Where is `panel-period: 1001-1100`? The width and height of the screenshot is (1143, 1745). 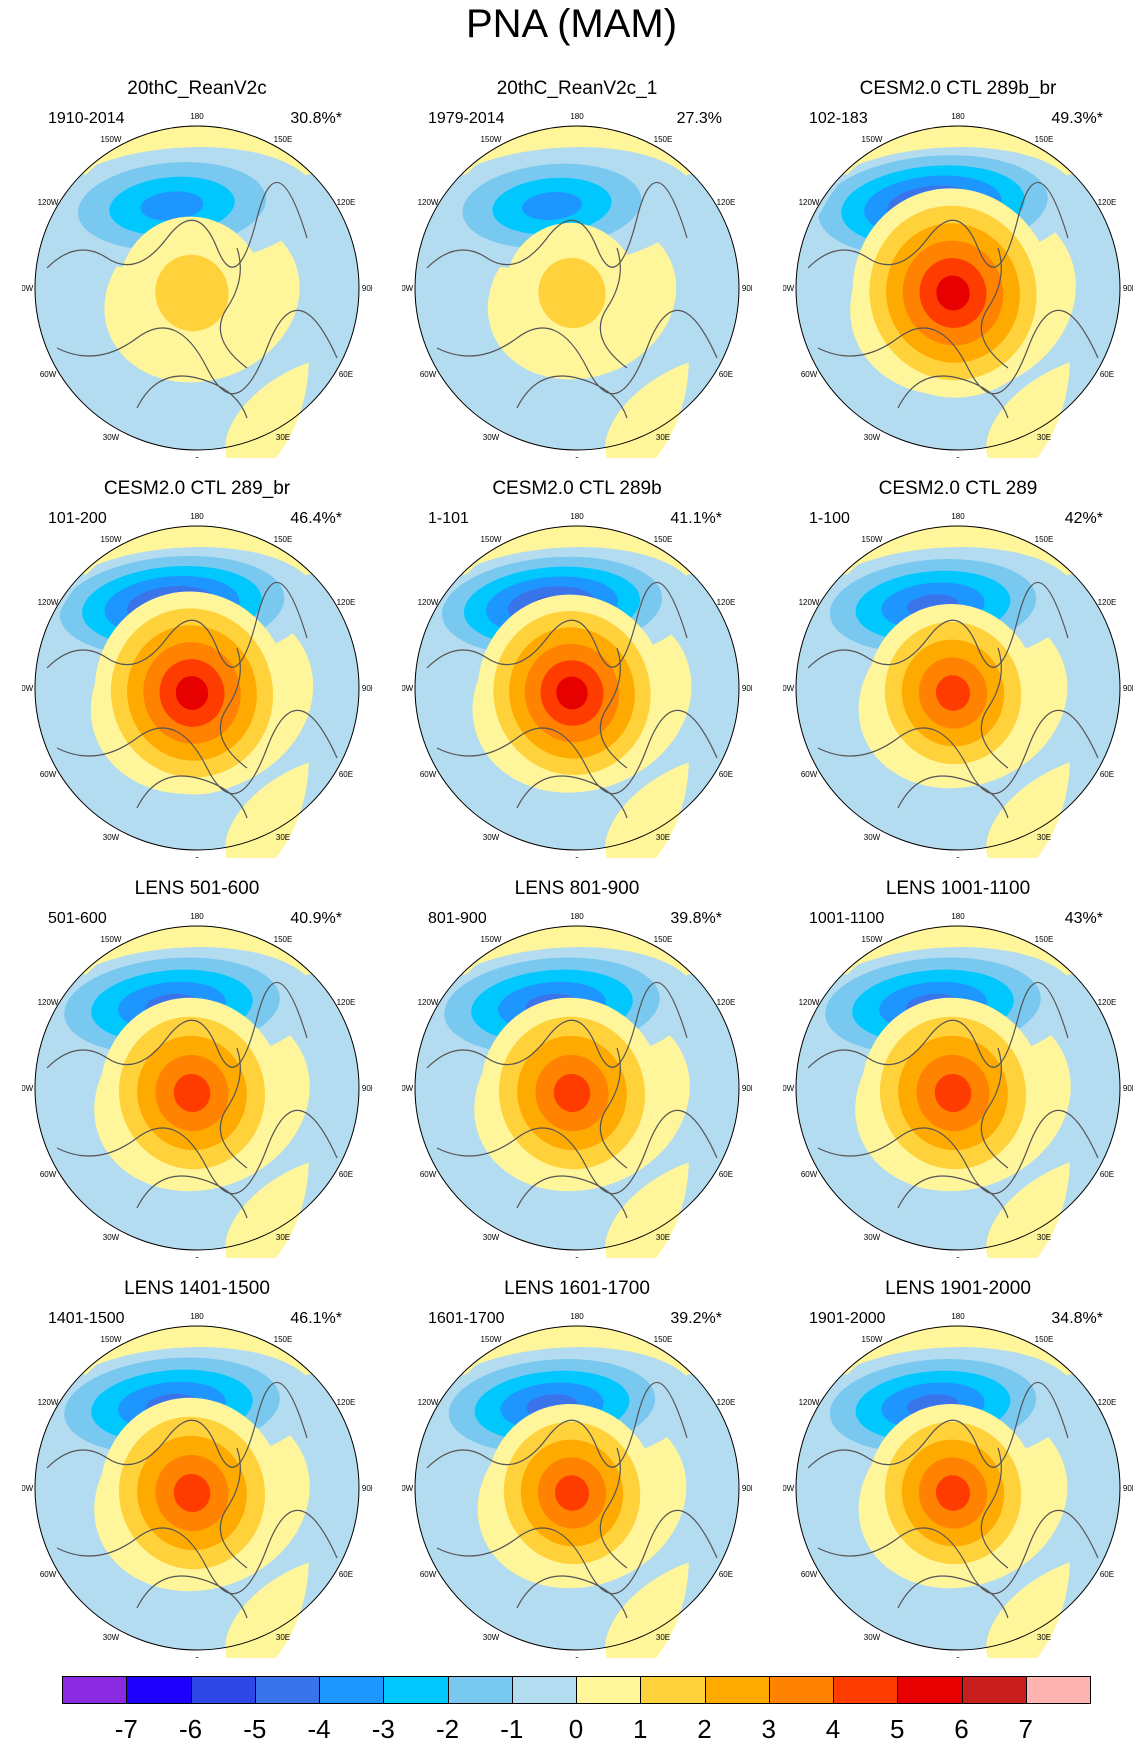
panel-period: 1001-1100 is located at coordinates (847, 918).